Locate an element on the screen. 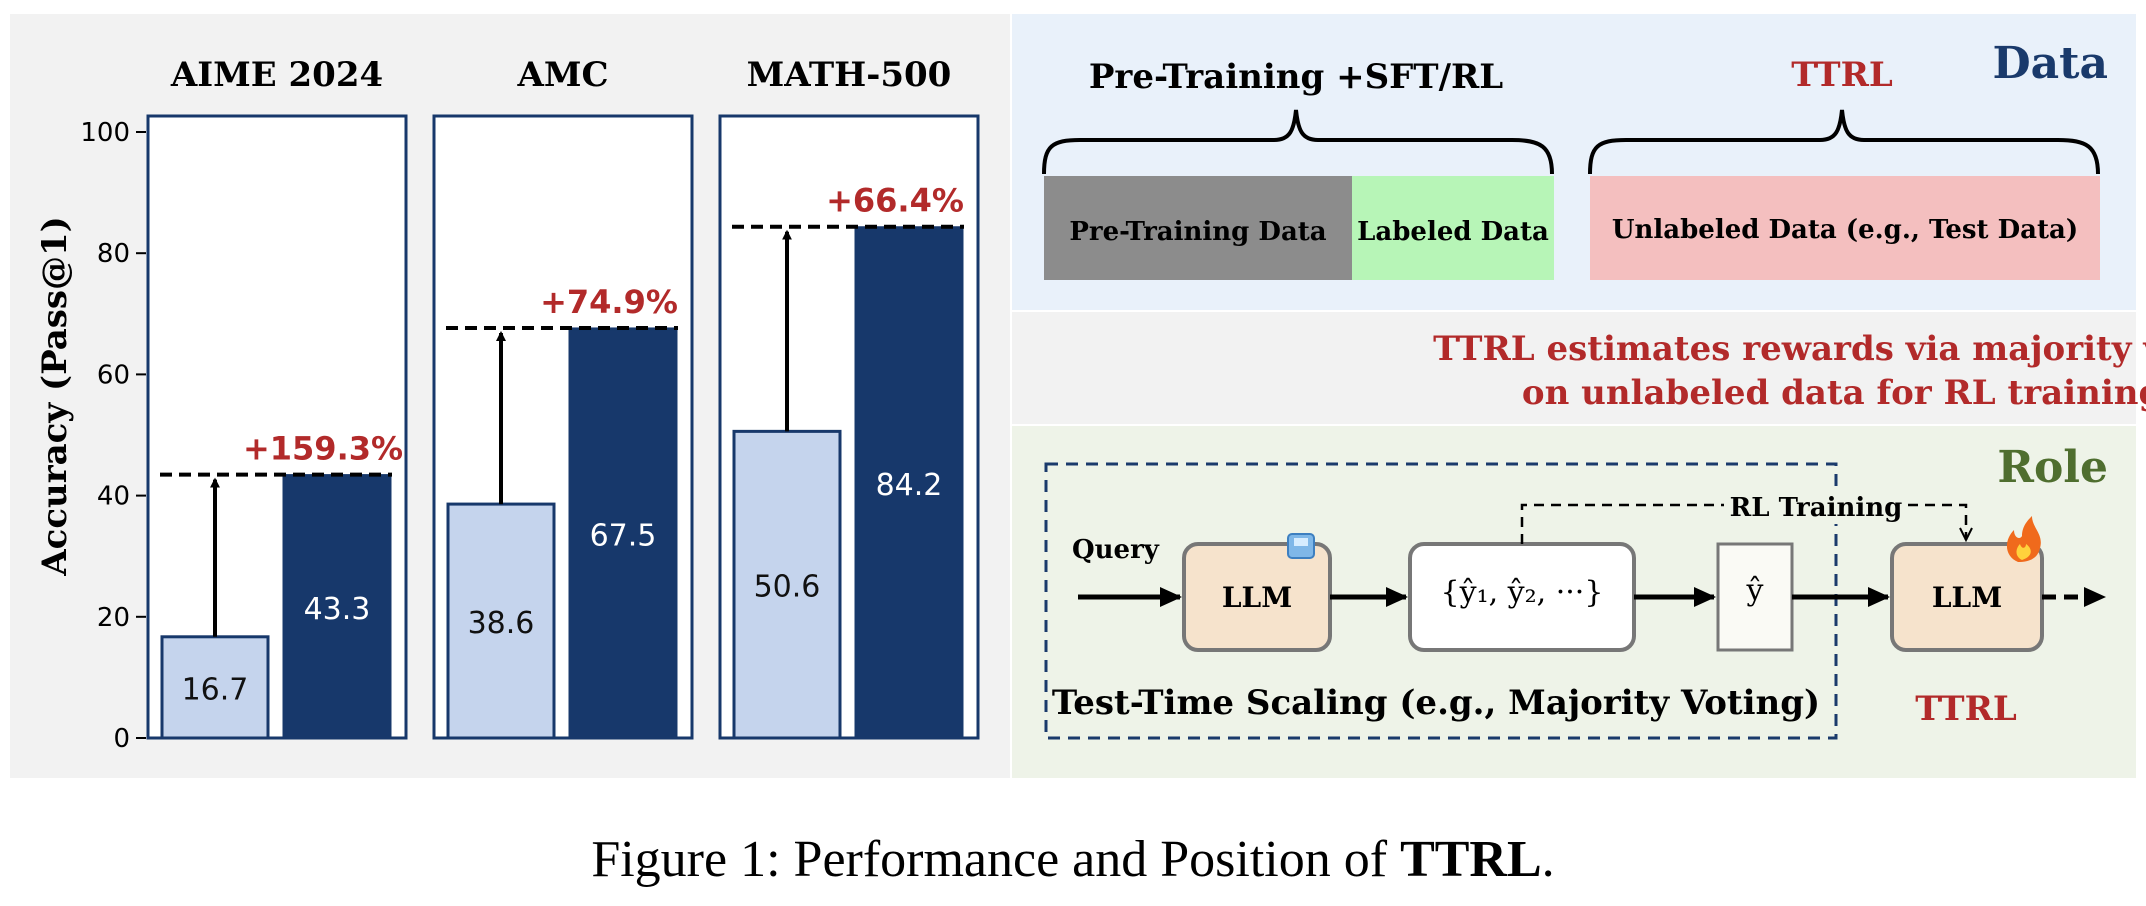 The image size is (2146, 906). bar-before-value-label: 38.6 is located at coordinates (501, 623).